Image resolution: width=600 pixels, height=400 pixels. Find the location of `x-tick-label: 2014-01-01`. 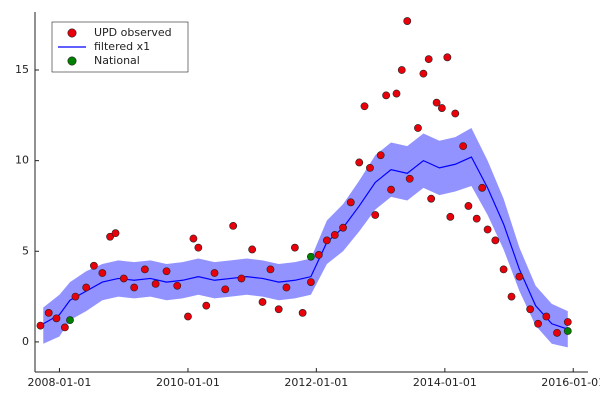

x-tick-label: 2014-01-01 is located at coordinates (445, 382).